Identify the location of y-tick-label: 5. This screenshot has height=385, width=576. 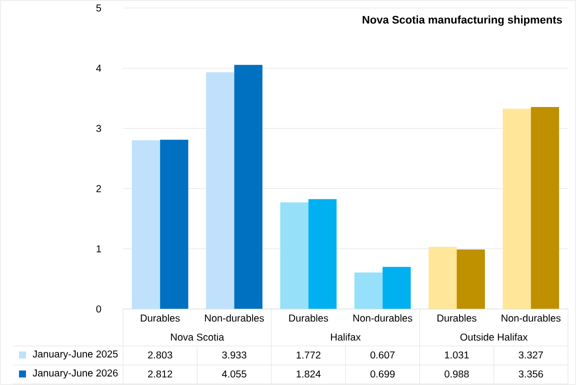
(99, 8).